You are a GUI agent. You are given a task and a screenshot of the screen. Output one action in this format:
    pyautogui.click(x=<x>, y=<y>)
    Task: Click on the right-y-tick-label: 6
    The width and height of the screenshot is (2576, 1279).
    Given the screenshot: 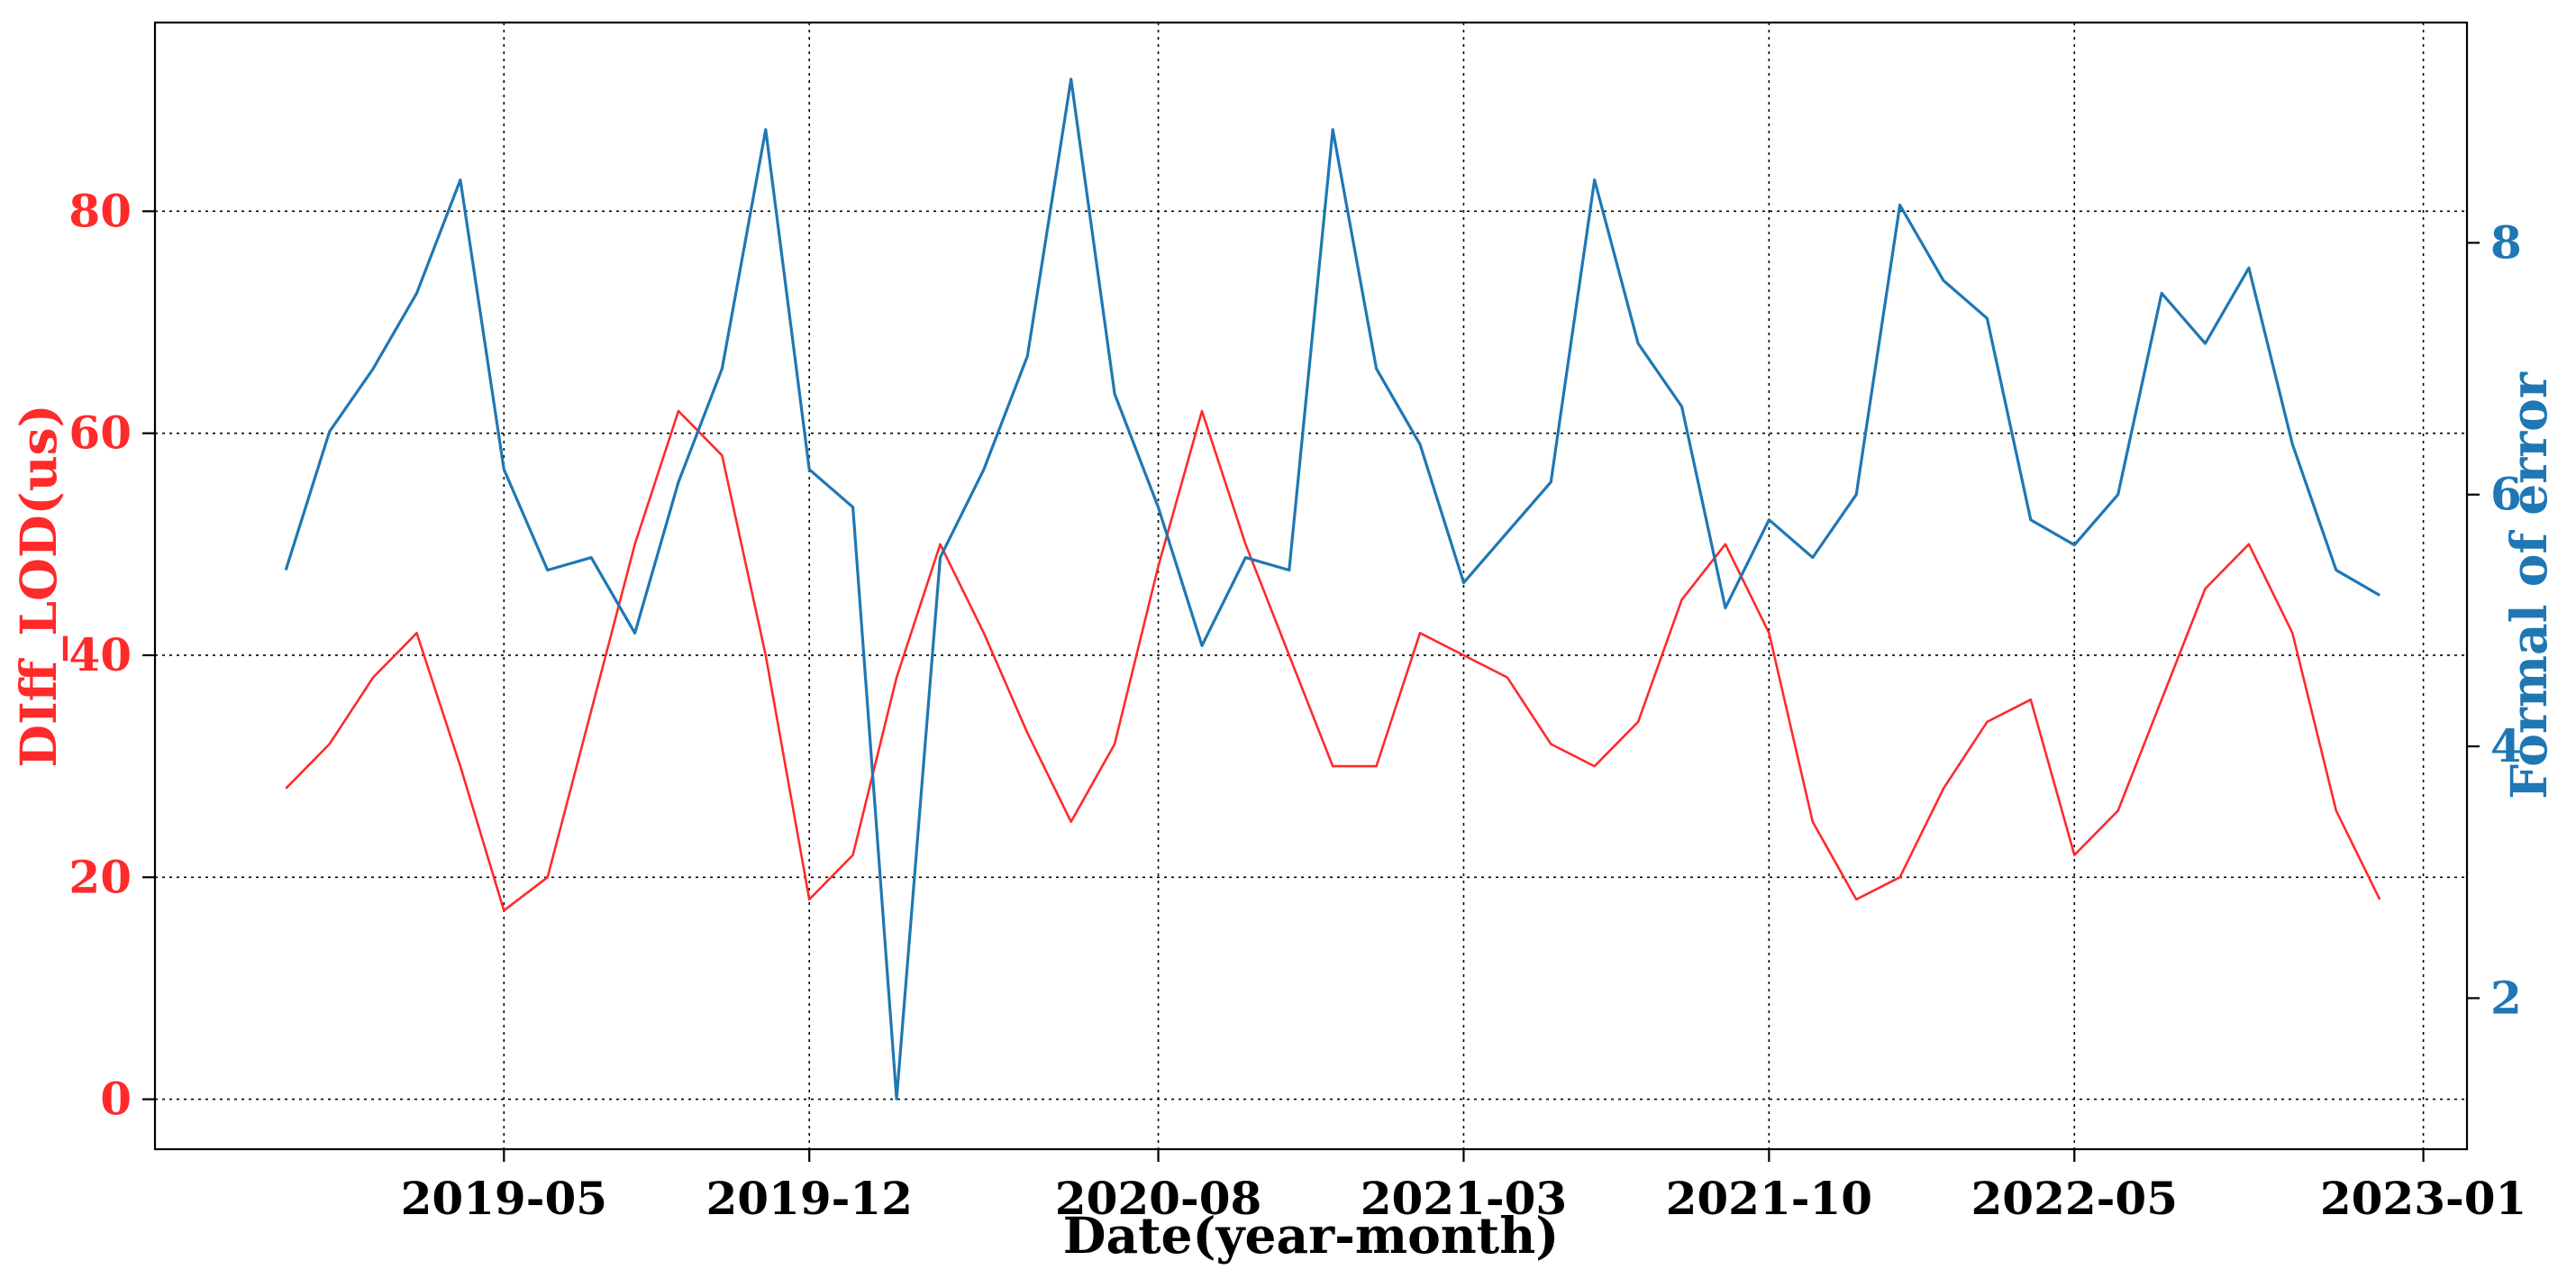 What is the action you would take?
    pyautogui.click(x=2506, y=494)
    